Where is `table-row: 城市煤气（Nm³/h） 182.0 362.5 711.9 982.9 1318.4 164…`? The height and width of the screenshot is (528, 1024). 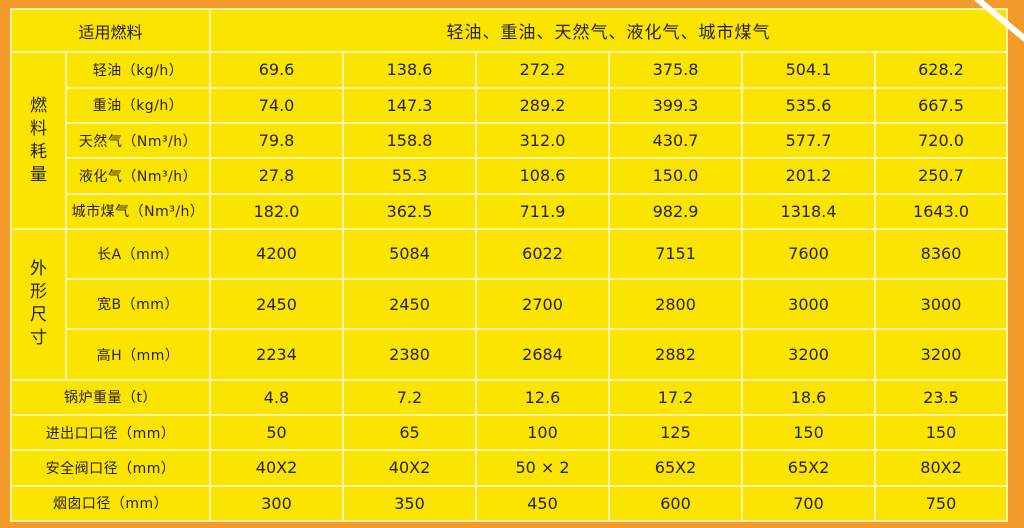
table-row: 城市煤气（Nm³/h） 182.0 362.5 711.9 982.9 1318.4 164… is located at coordinates (510, 211).